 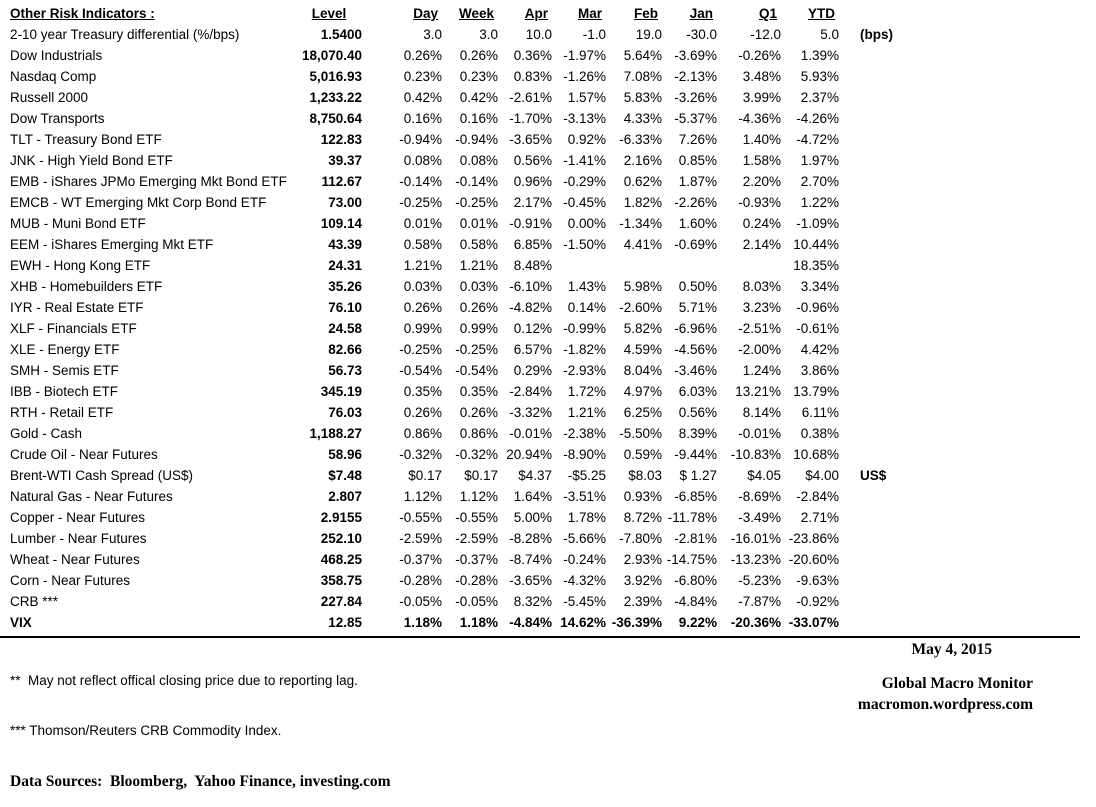 What do you see at coordinates (583, 622) in the screenshot?
I see `value-mar: 14.62%` at bounding box center [583, 622].